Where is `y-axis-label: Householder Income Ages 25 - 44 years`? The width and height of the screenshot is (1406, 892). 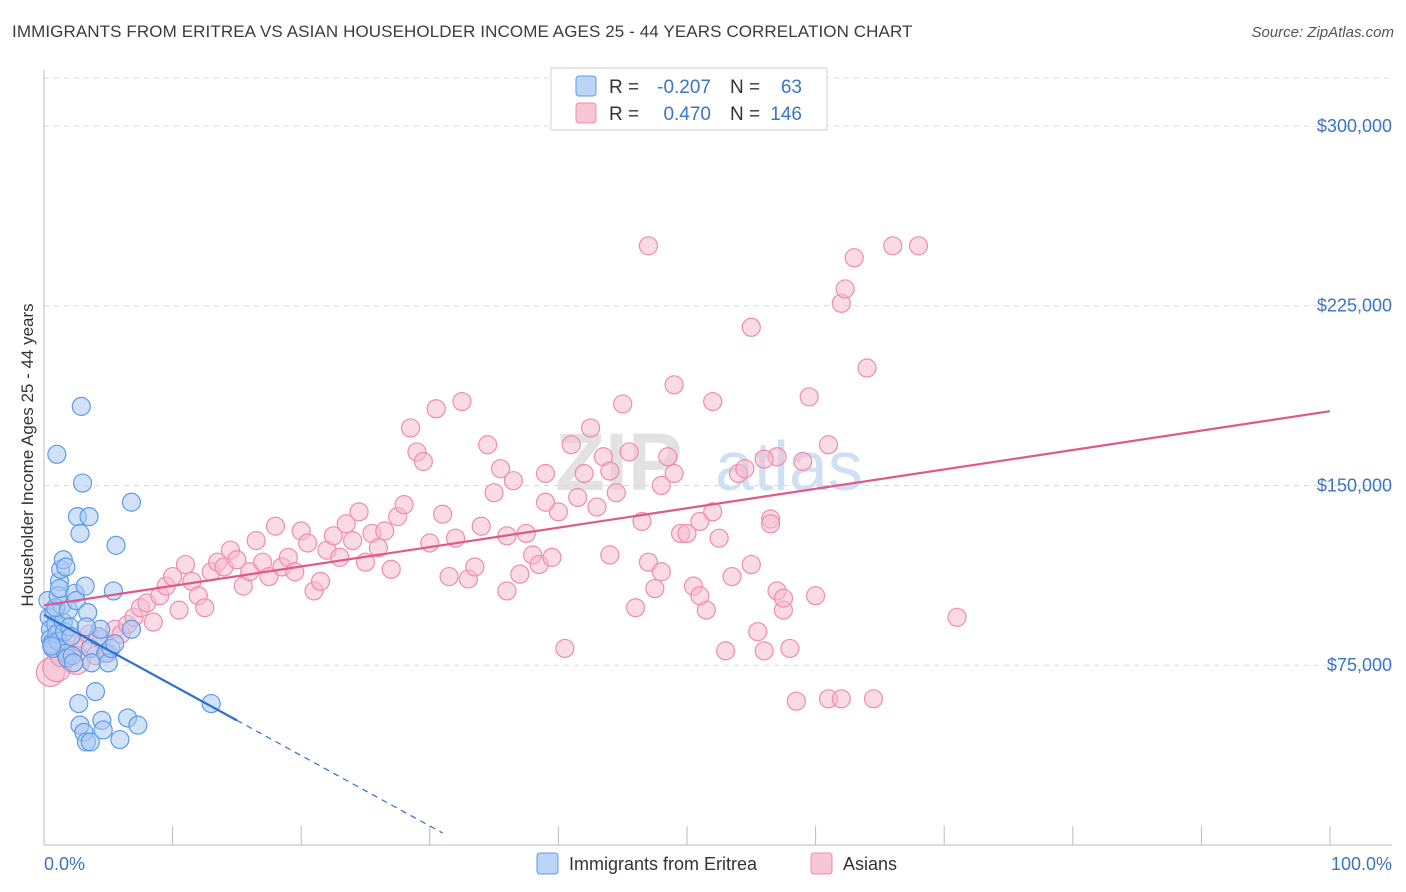 y-axis-label: Householder Income Ages 25 - 44 years is located at coordinates (27, 454).